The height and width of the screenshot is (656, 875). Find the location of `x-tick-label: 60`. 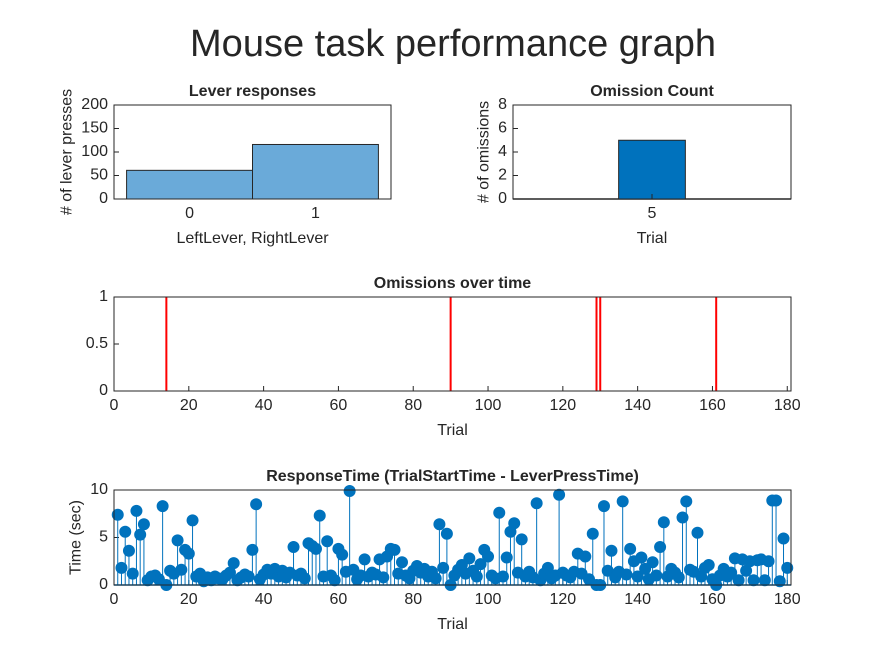

x-tick-label: 60 is located at coordinates (339, 599).